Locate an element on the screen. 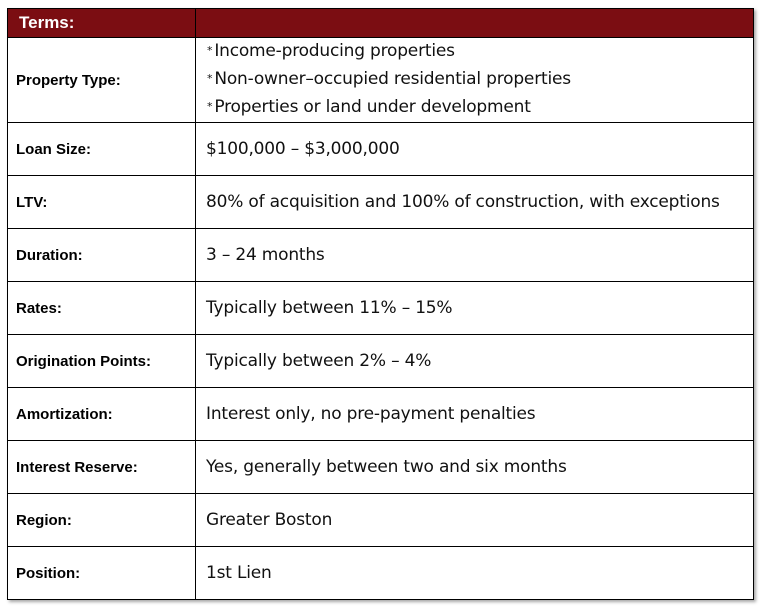  amortization-label: Amortization: is located at coordinates (101, 414).